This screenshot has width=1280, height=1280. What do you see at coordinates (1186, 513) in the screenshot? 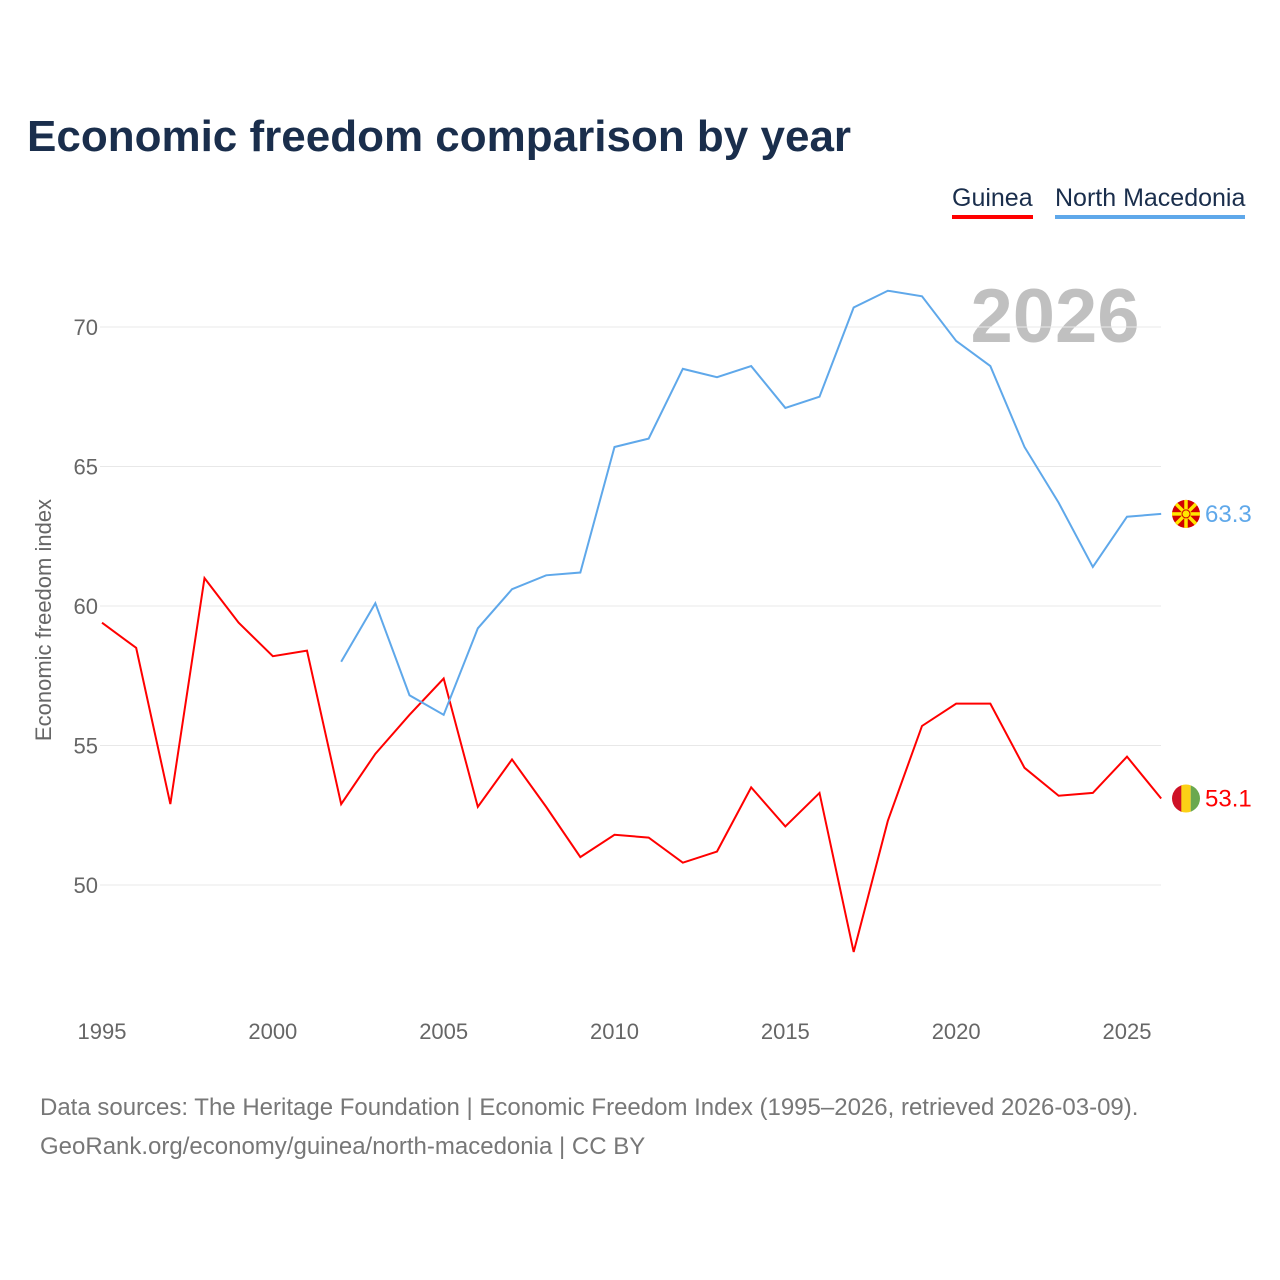
I see `north-macedonia-flag-icon` at bounding box center [1186, 513].